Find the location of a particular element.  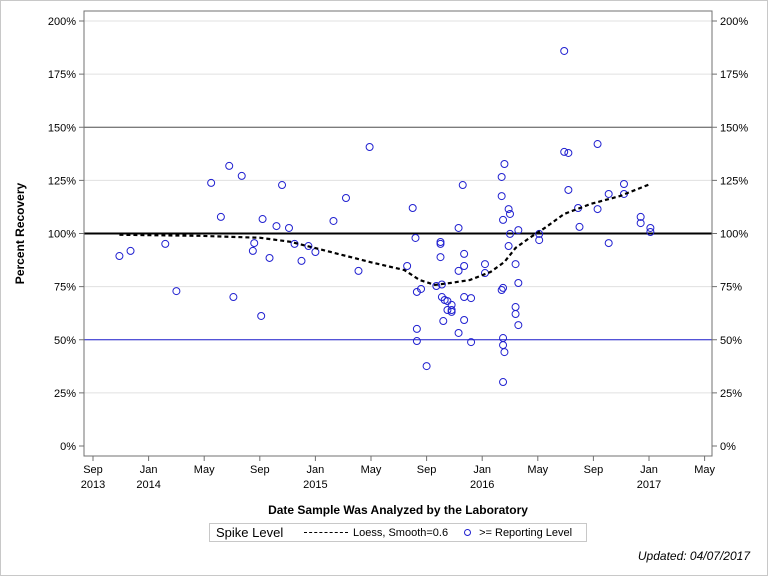

y-tick-label-right: 125% is located at coordinates (734, 181).